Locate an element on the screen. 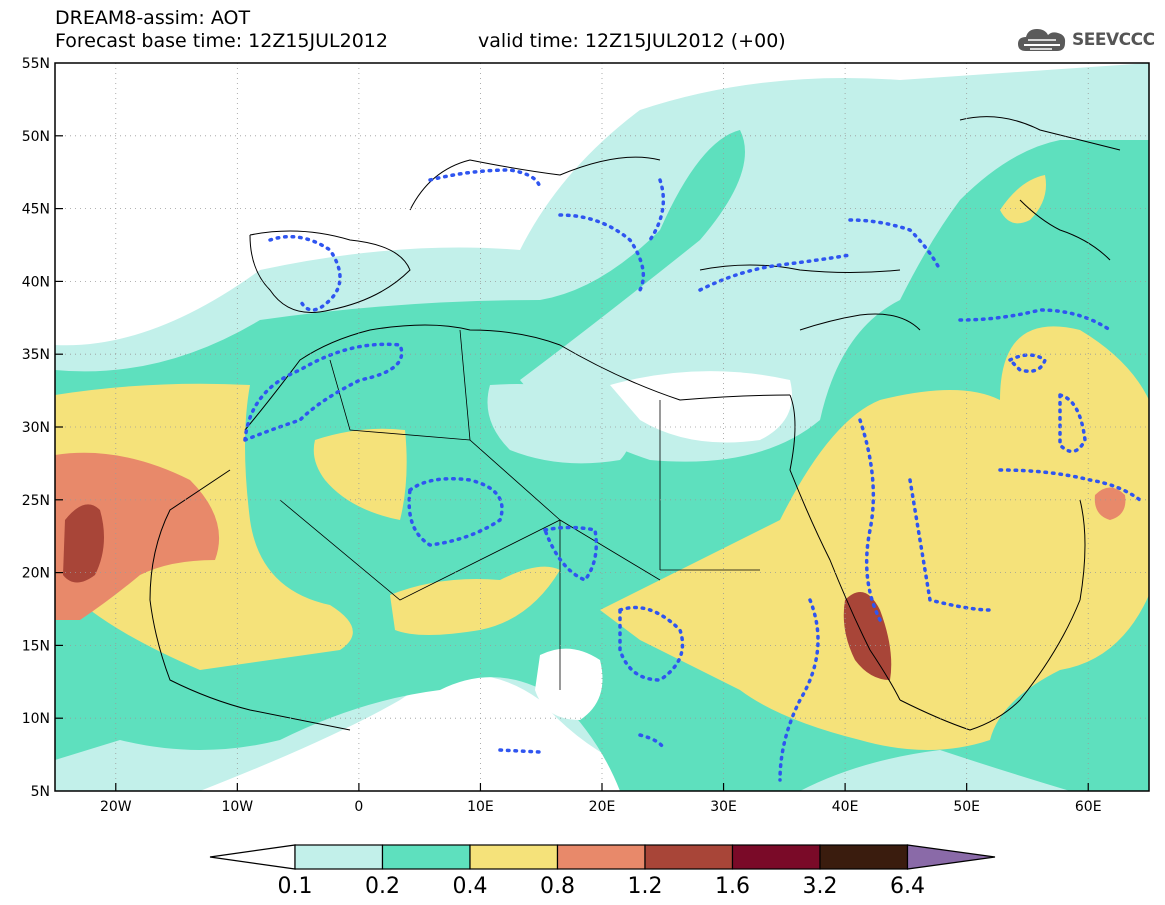 The width and height of the screenshot is (1165, 905). colorbar-bin-0.1 is located at coordinates (339, 857).